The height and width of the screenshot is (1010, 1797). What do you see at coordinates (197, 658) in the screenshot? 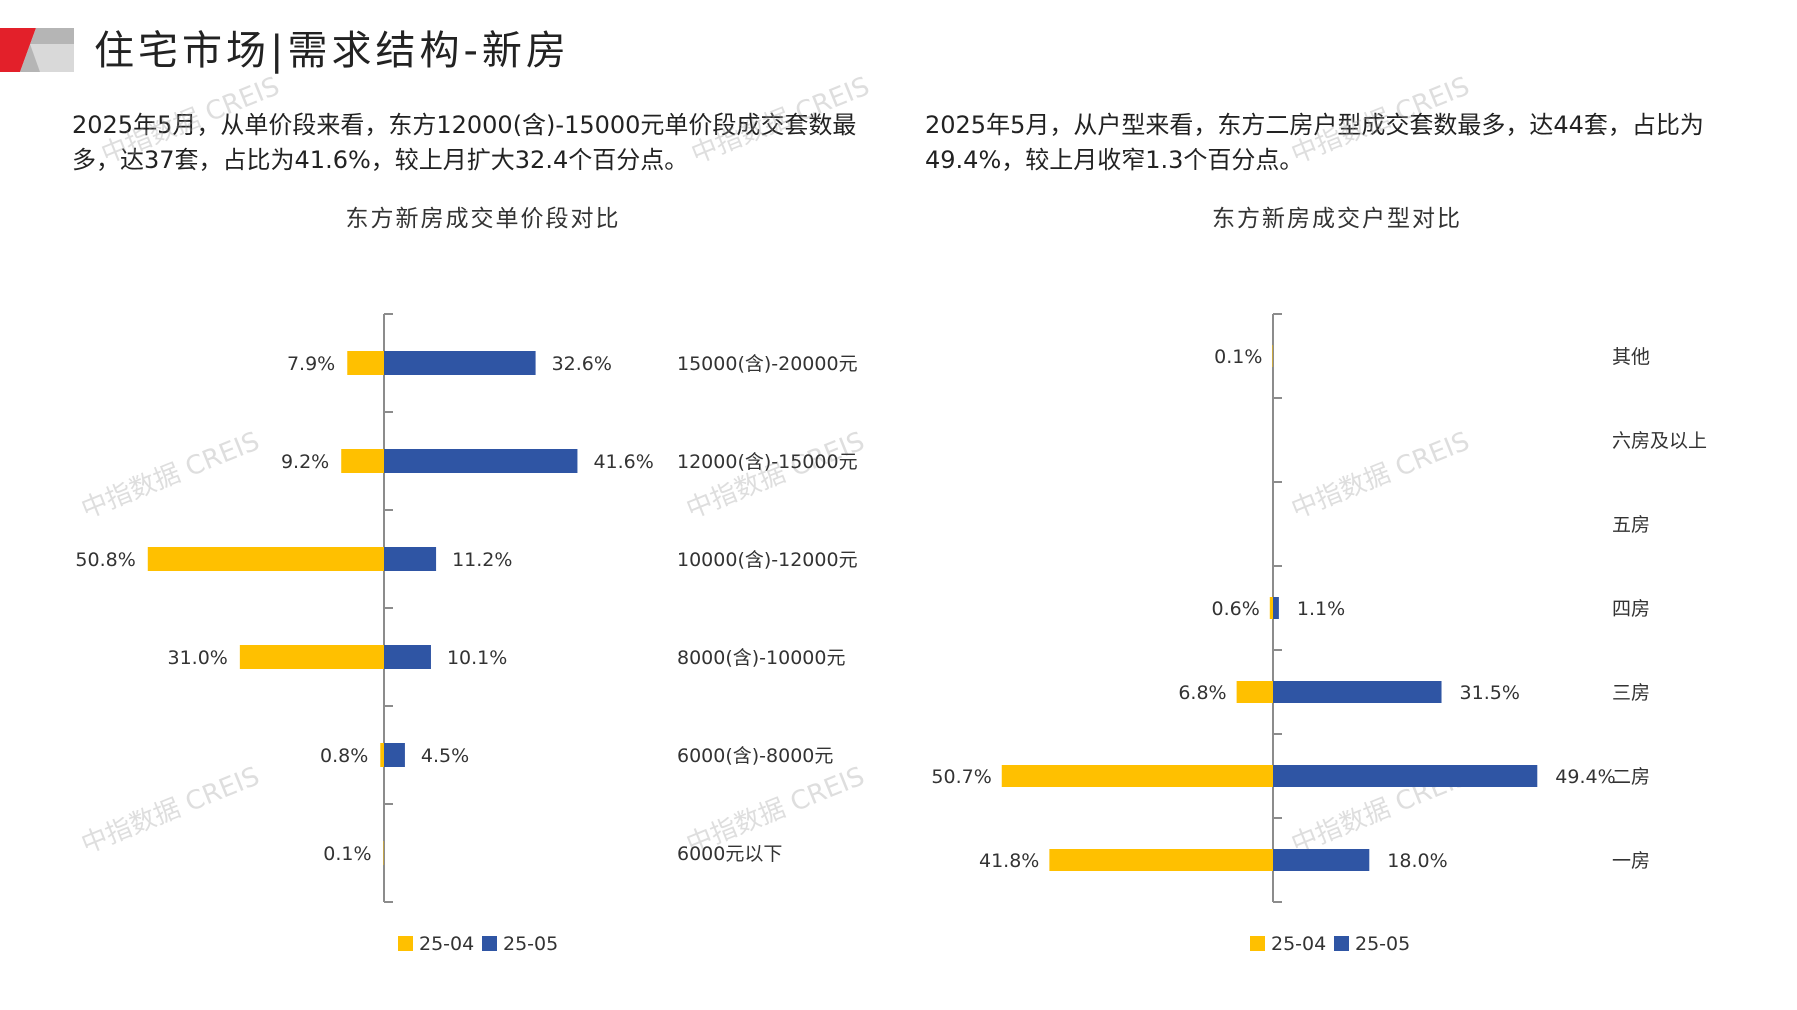
I see `data-label-25-04: 31.0%` at bounding box center [197, 658].